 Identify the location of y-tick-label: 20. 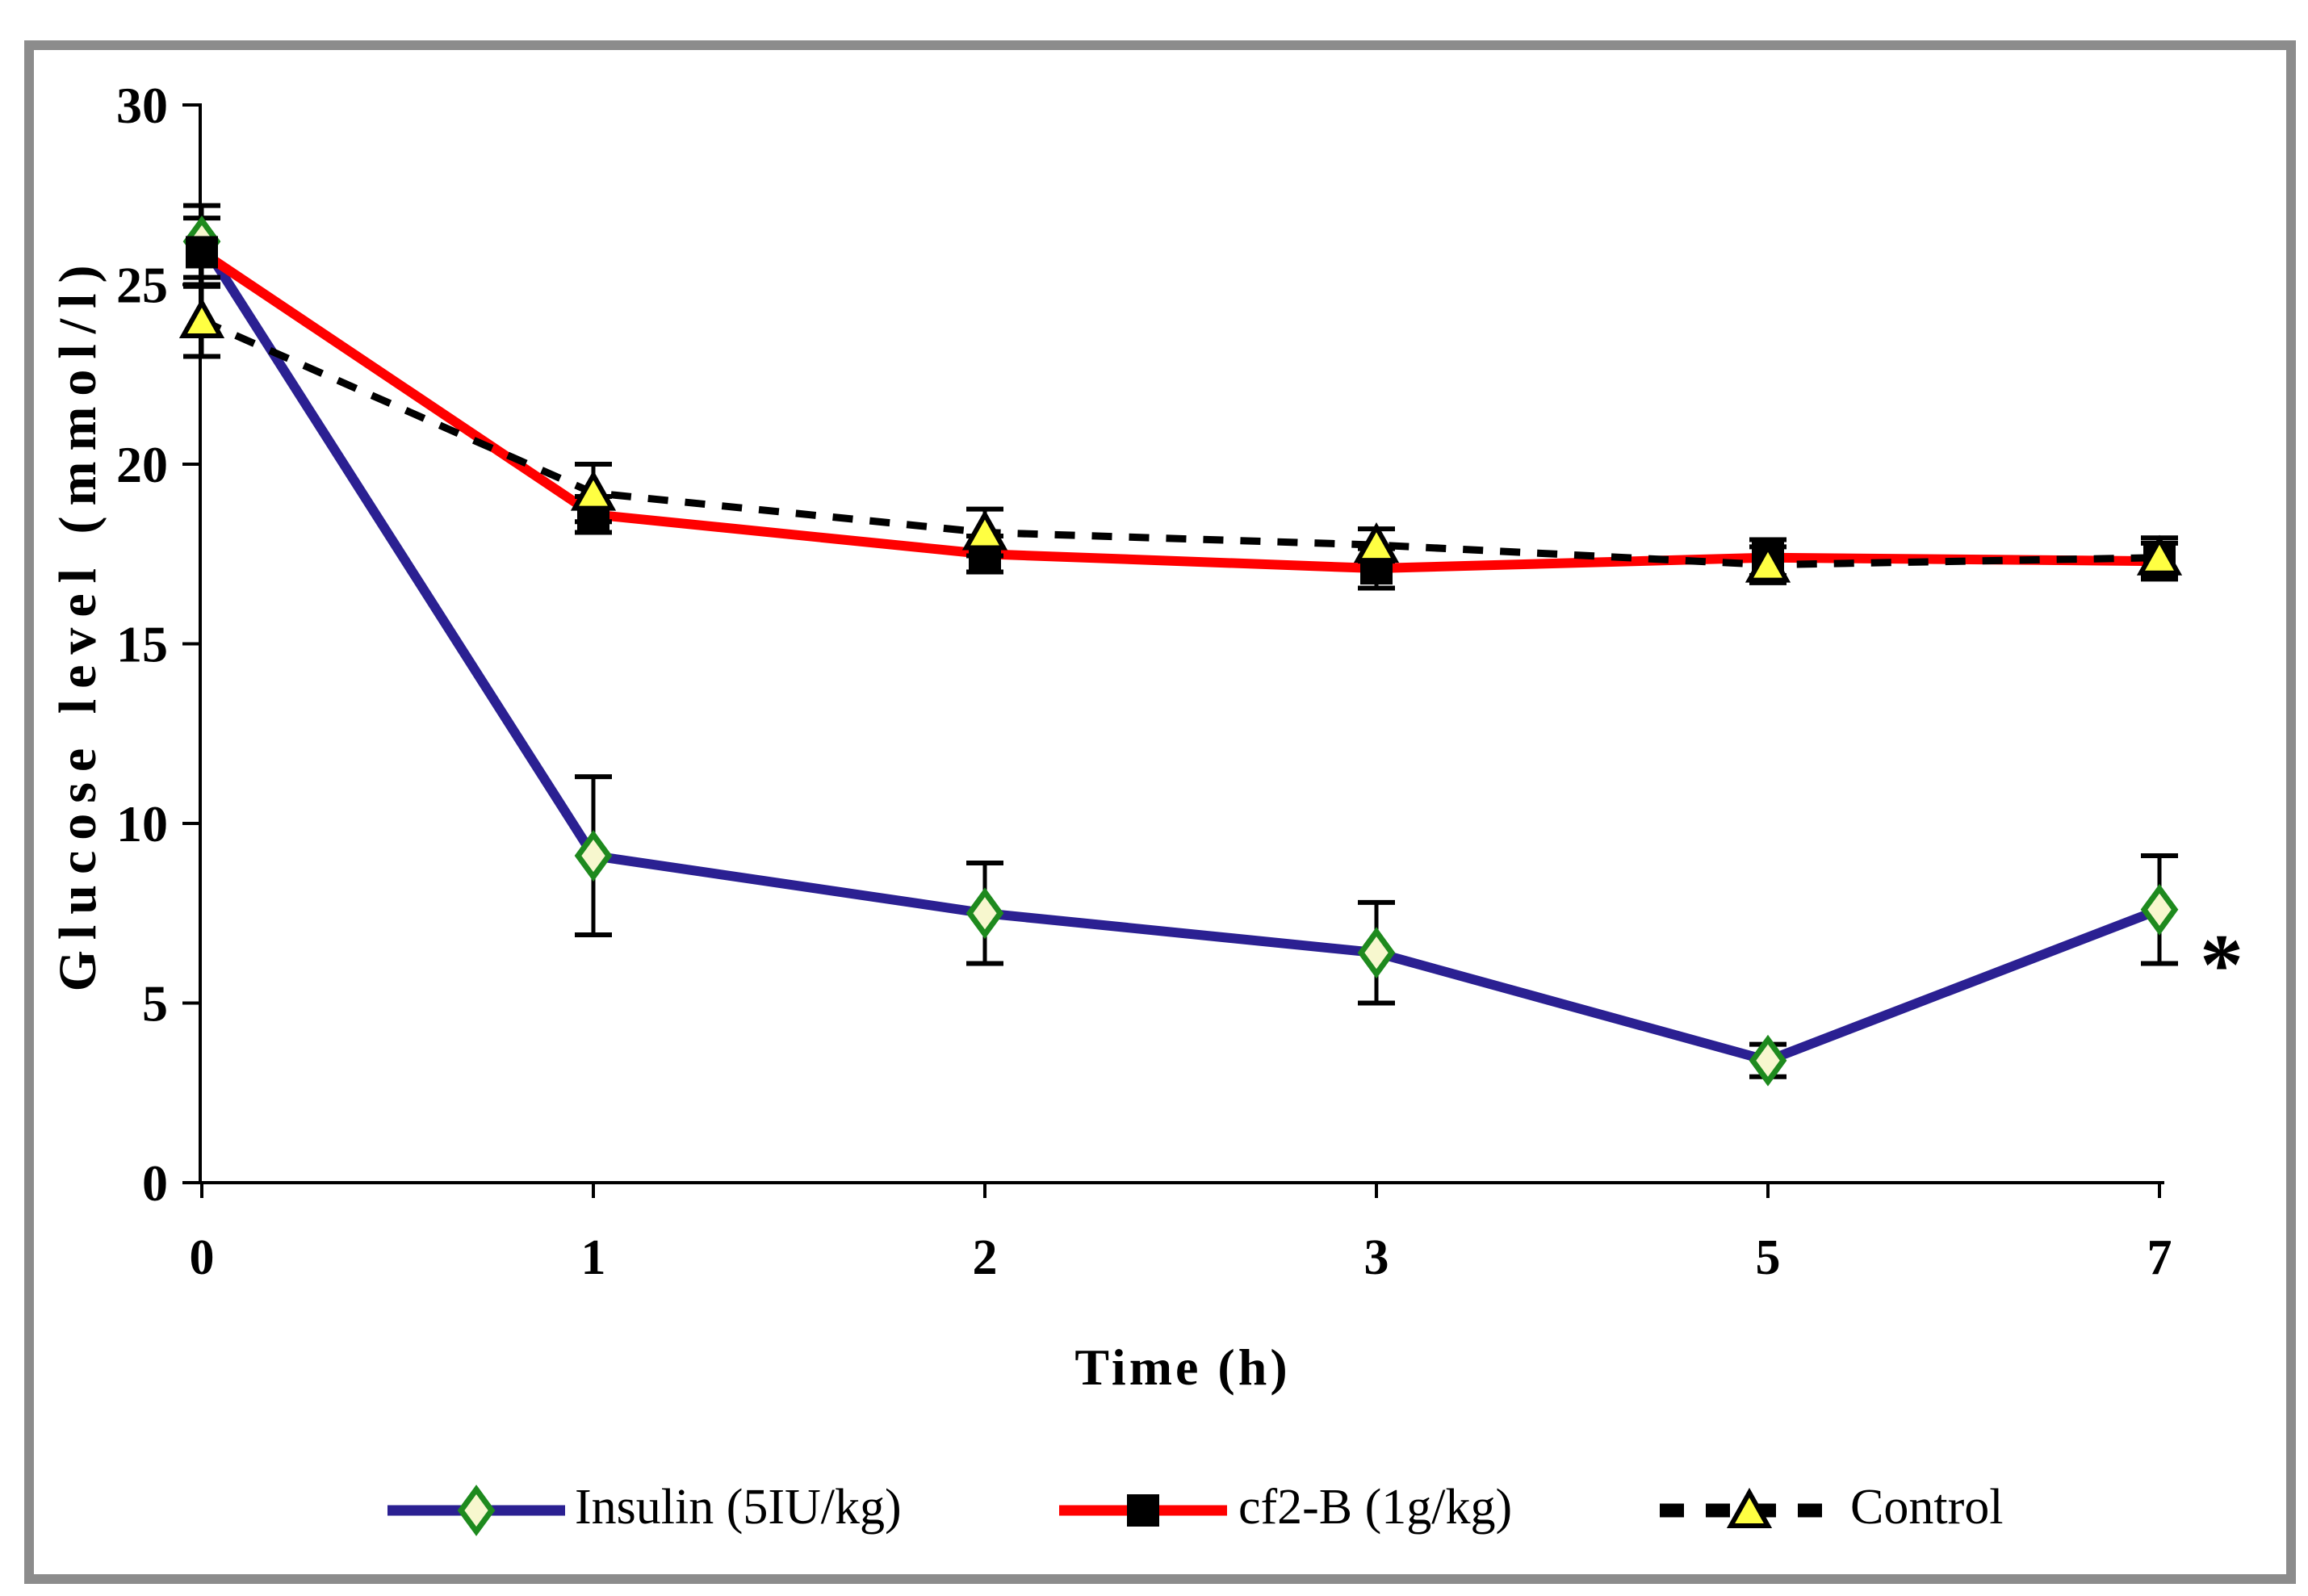
(142, 465).